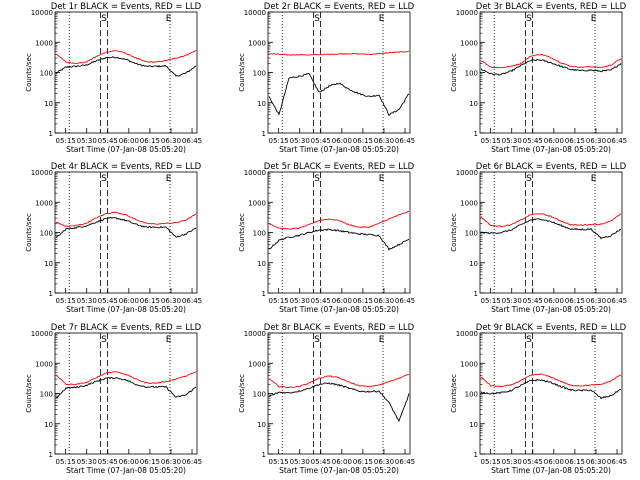 The image size is (640, 480). I want to click on panel-title: Det 2r BLACK = Events, RED = LLD, so click(339, 7).